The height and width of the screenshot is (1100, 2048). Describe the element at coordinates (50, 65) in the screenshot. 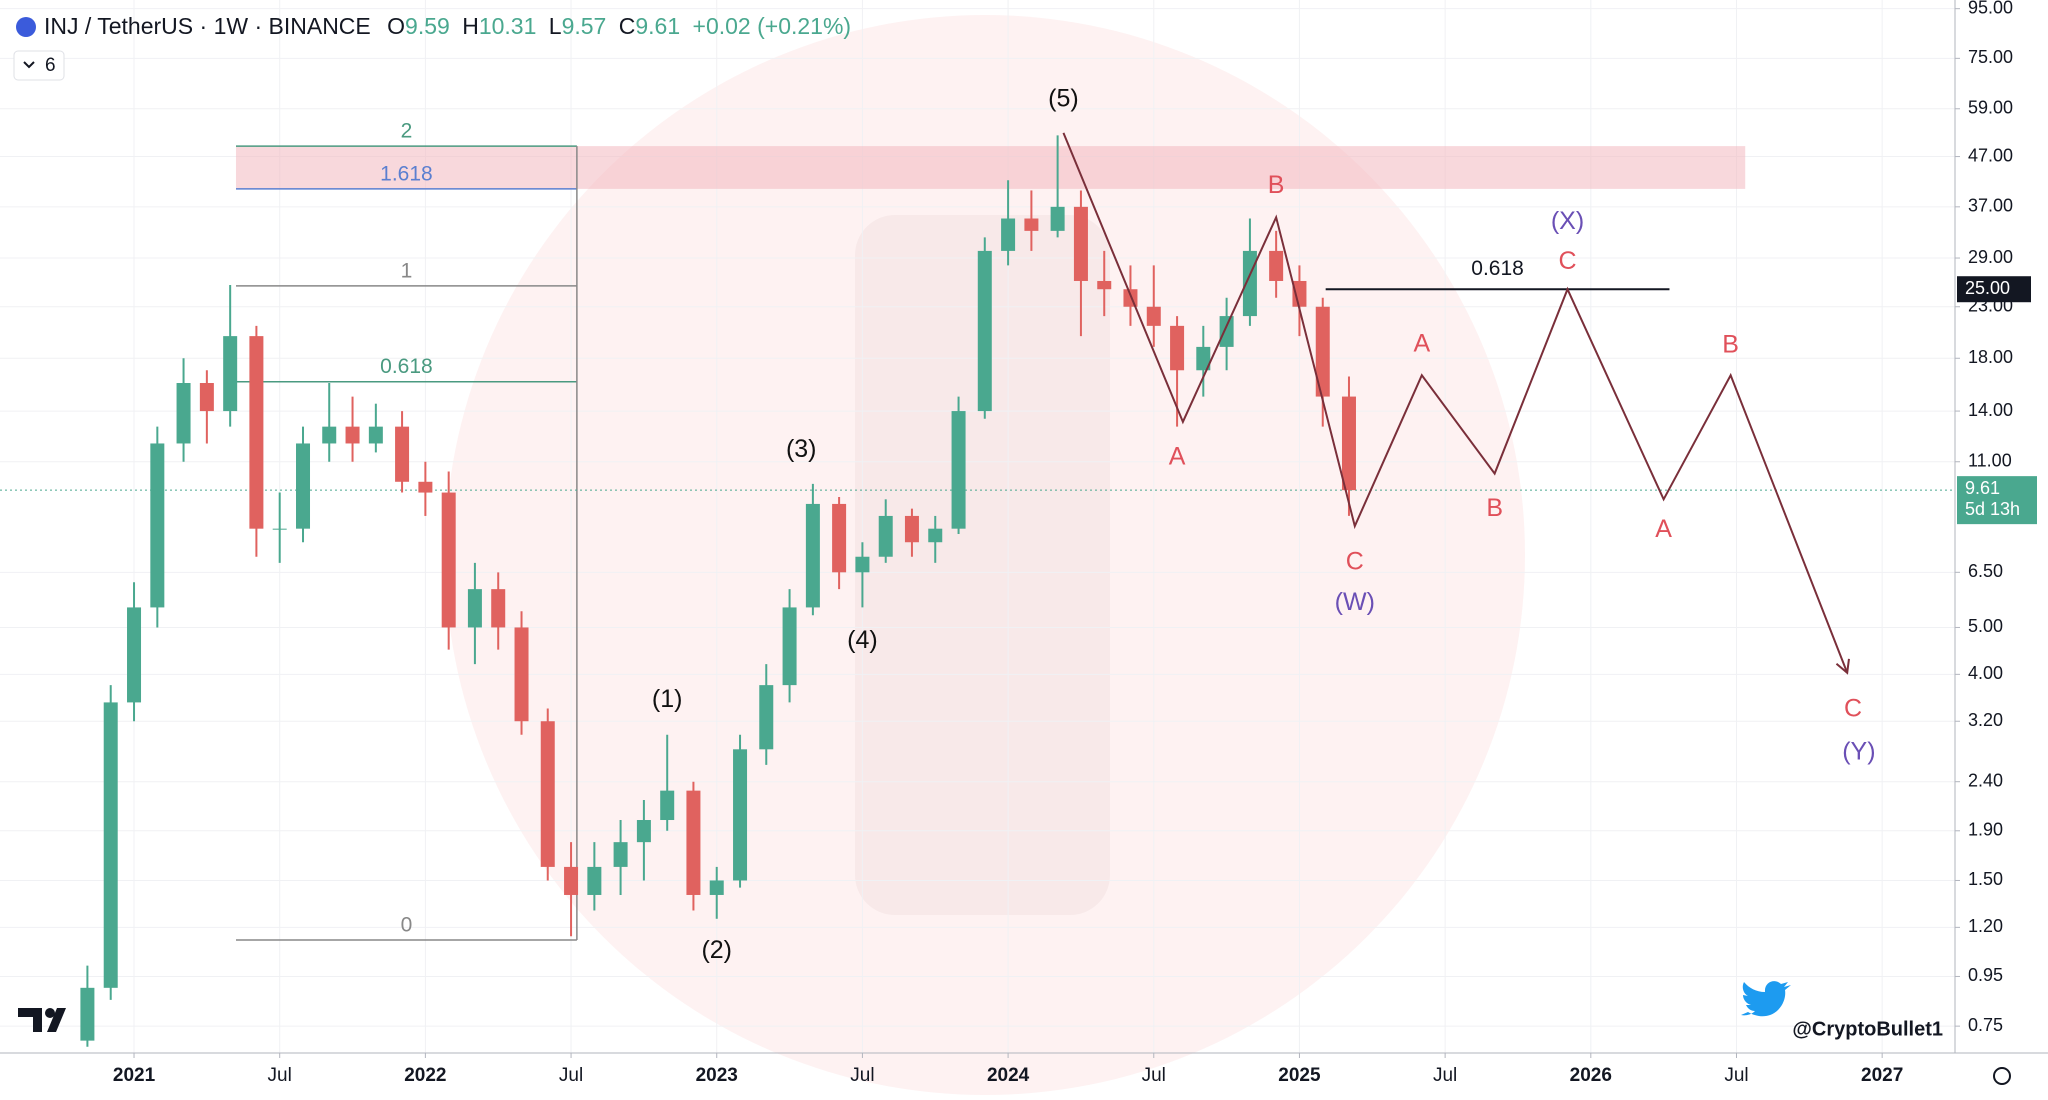

I see `indicator-count: 6` at that location.